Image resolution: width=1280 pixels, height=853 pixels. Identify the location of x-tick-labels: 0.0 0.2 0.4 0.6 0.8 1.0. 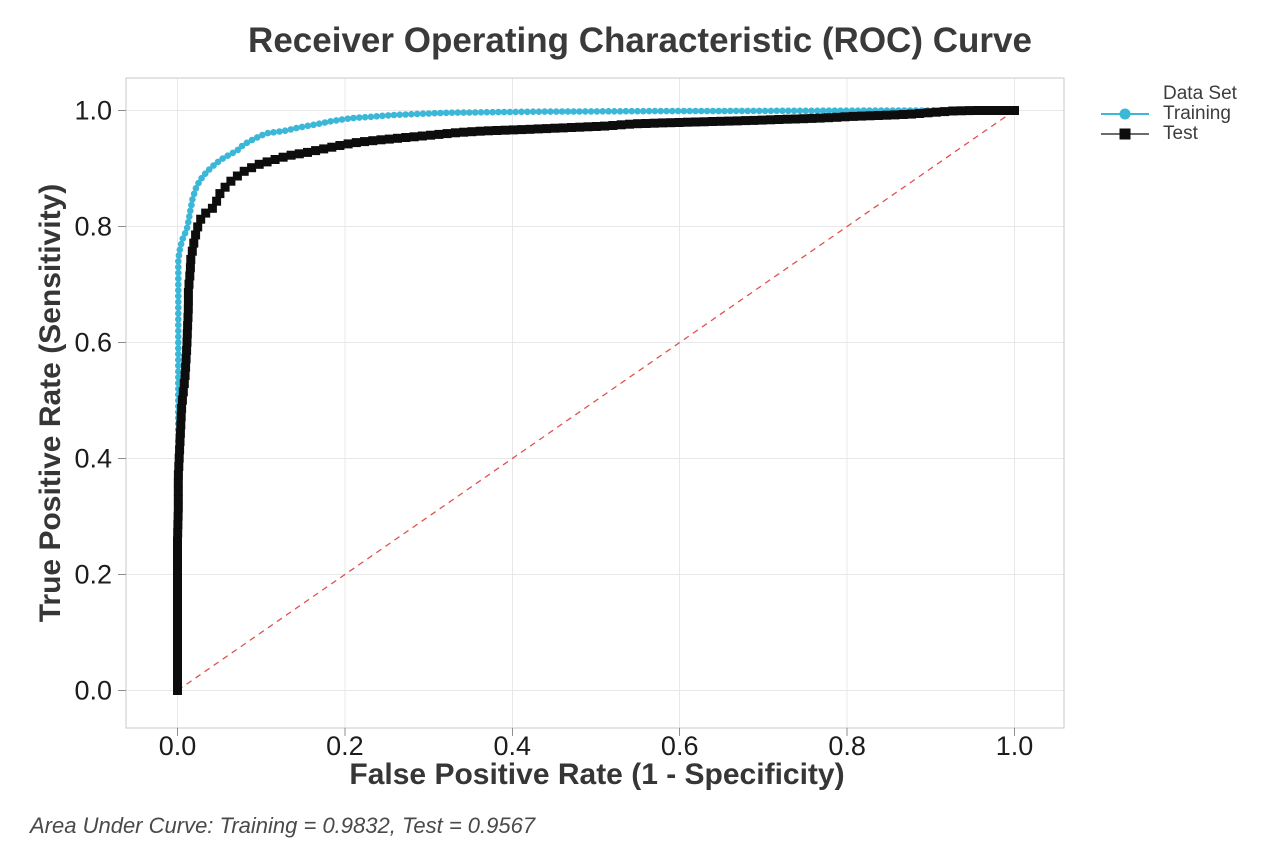
(596, 746).